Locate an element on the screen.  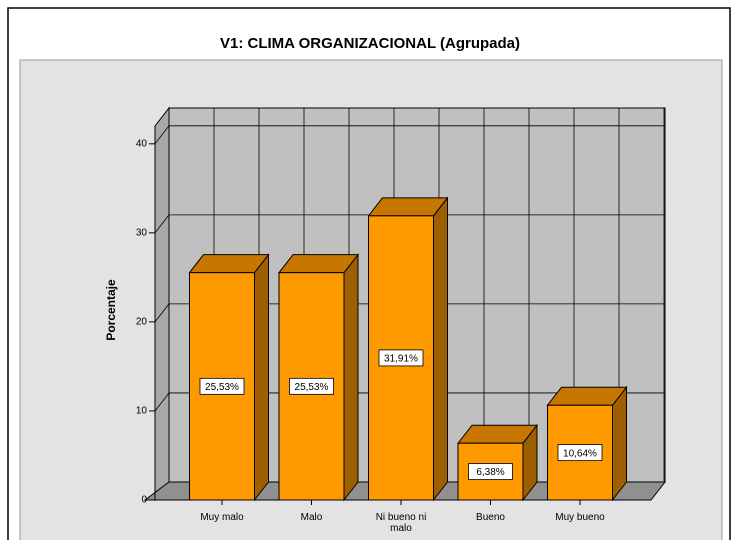
value-label: 6,38% is located at coordinates (490, 472).